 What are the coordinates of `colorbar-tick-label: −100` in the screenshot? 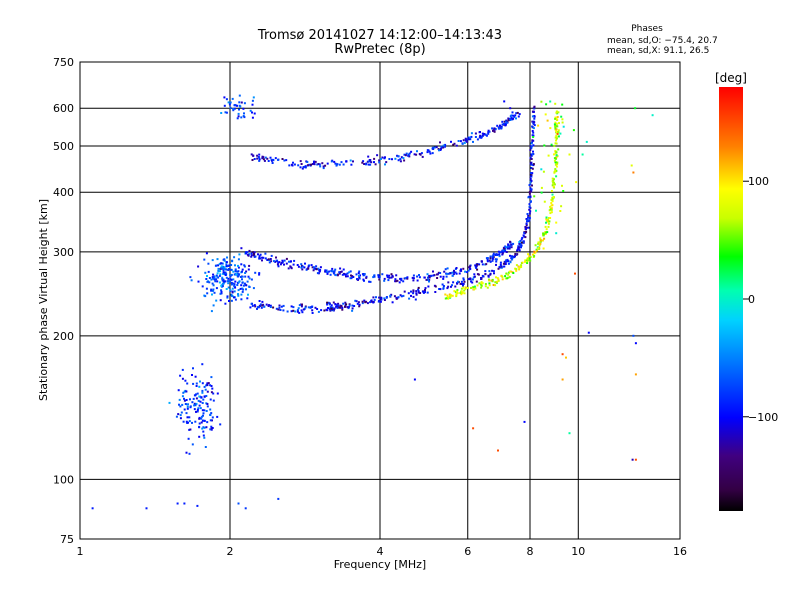 It's located at (763, 417).